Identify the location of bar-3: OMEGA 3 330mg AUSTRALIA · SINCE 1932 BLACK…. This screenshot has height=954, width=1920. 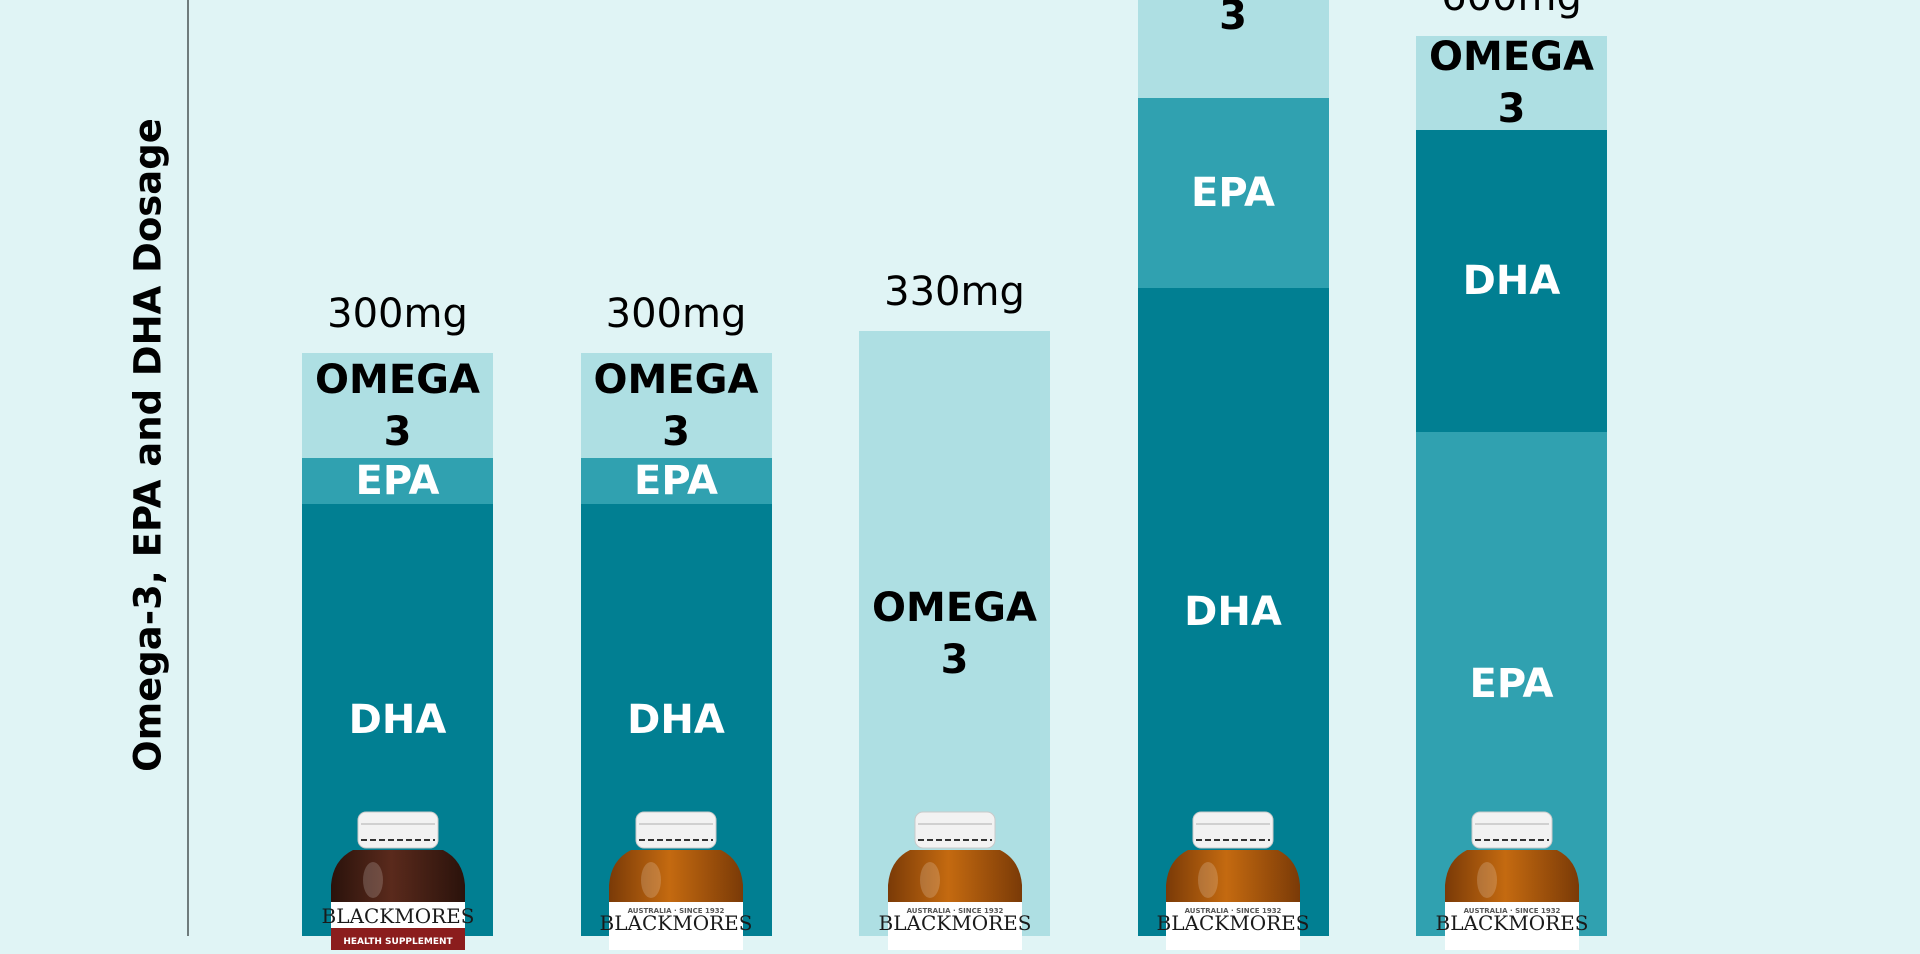
(954, 609).